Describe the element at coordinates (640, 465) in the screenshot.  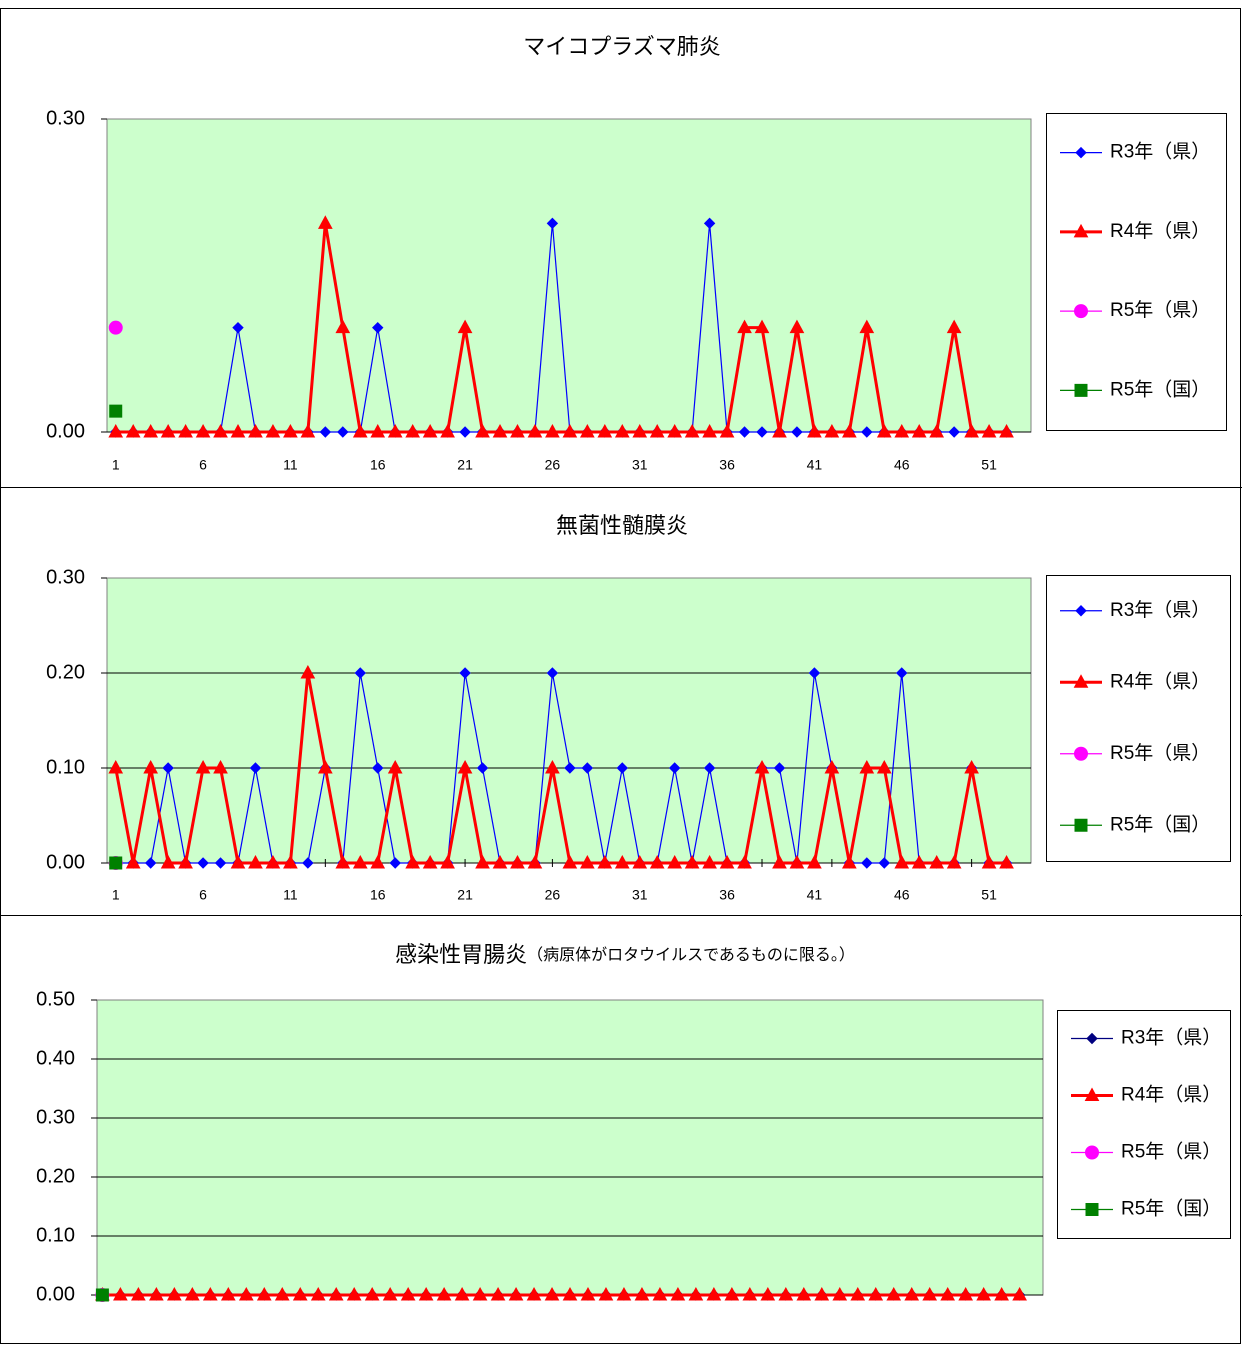
I see `x-tick-label: 31` at that location.